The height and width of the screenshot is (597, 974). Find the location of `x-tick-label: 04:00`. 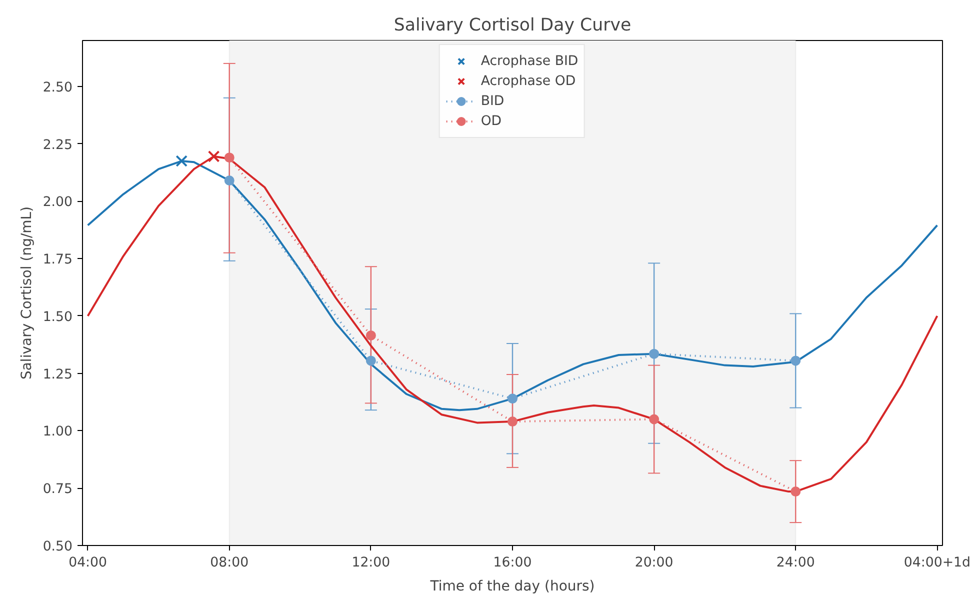

x-tick-label: 04:00 is located at coordinates (88, 563).